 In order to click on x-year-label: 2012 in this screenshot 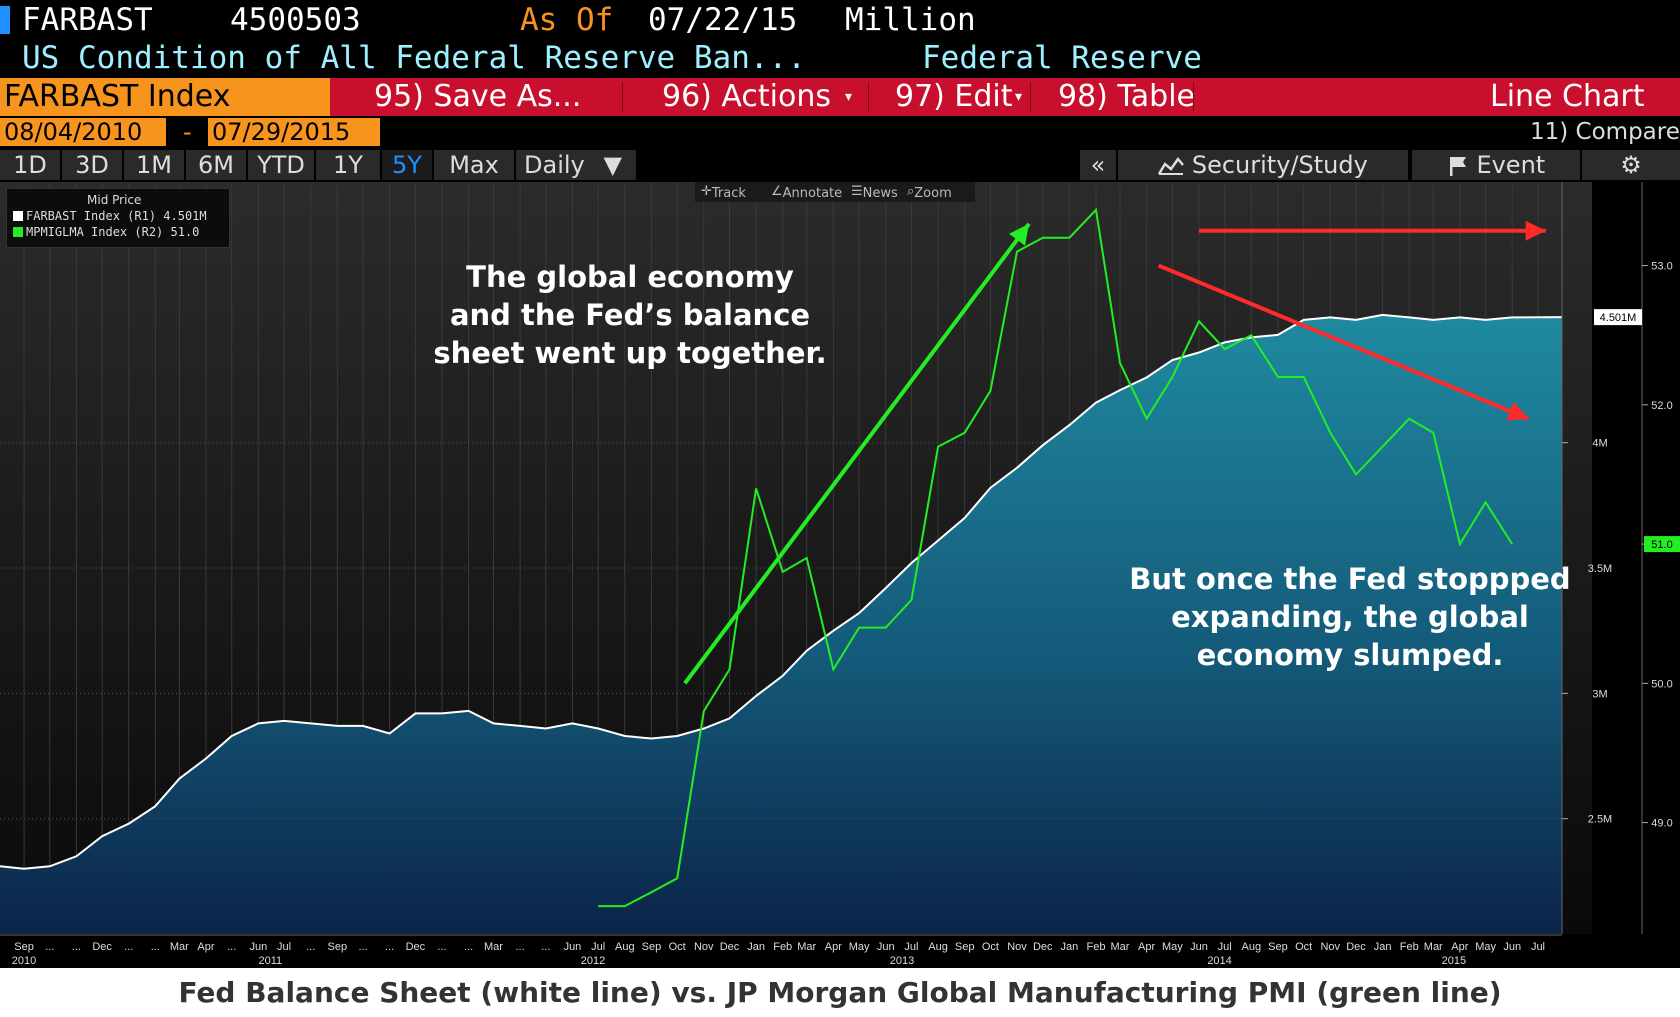, I will do `click(593, 961)`.